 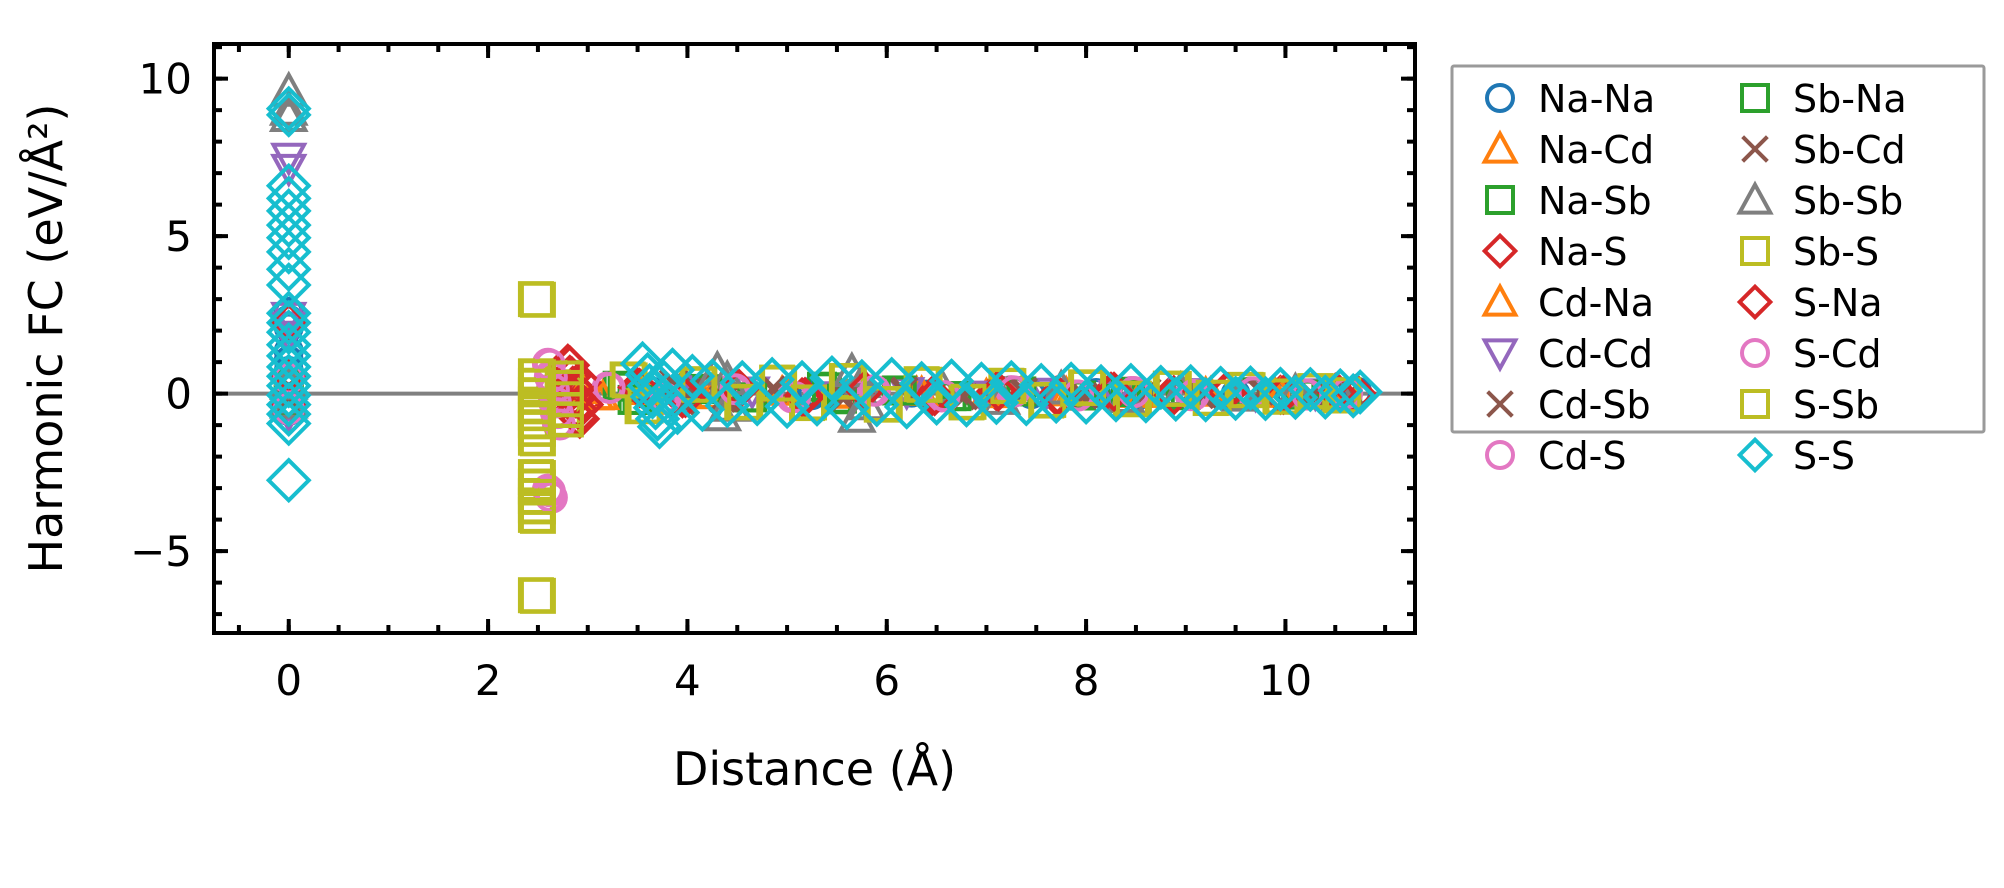 I want to click on legend-label: Cd-Cd, so click(x=1595, y=354).